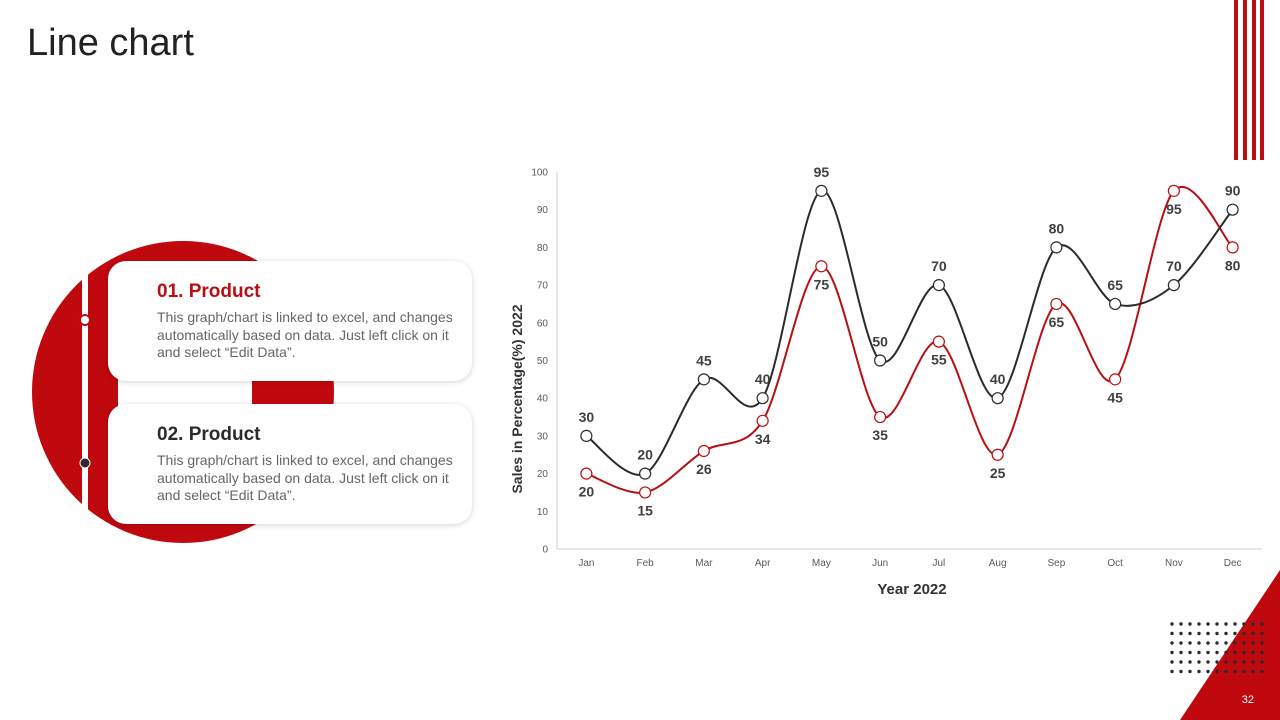  I want to click on x-tick-label: Jun, so click(880, 563).